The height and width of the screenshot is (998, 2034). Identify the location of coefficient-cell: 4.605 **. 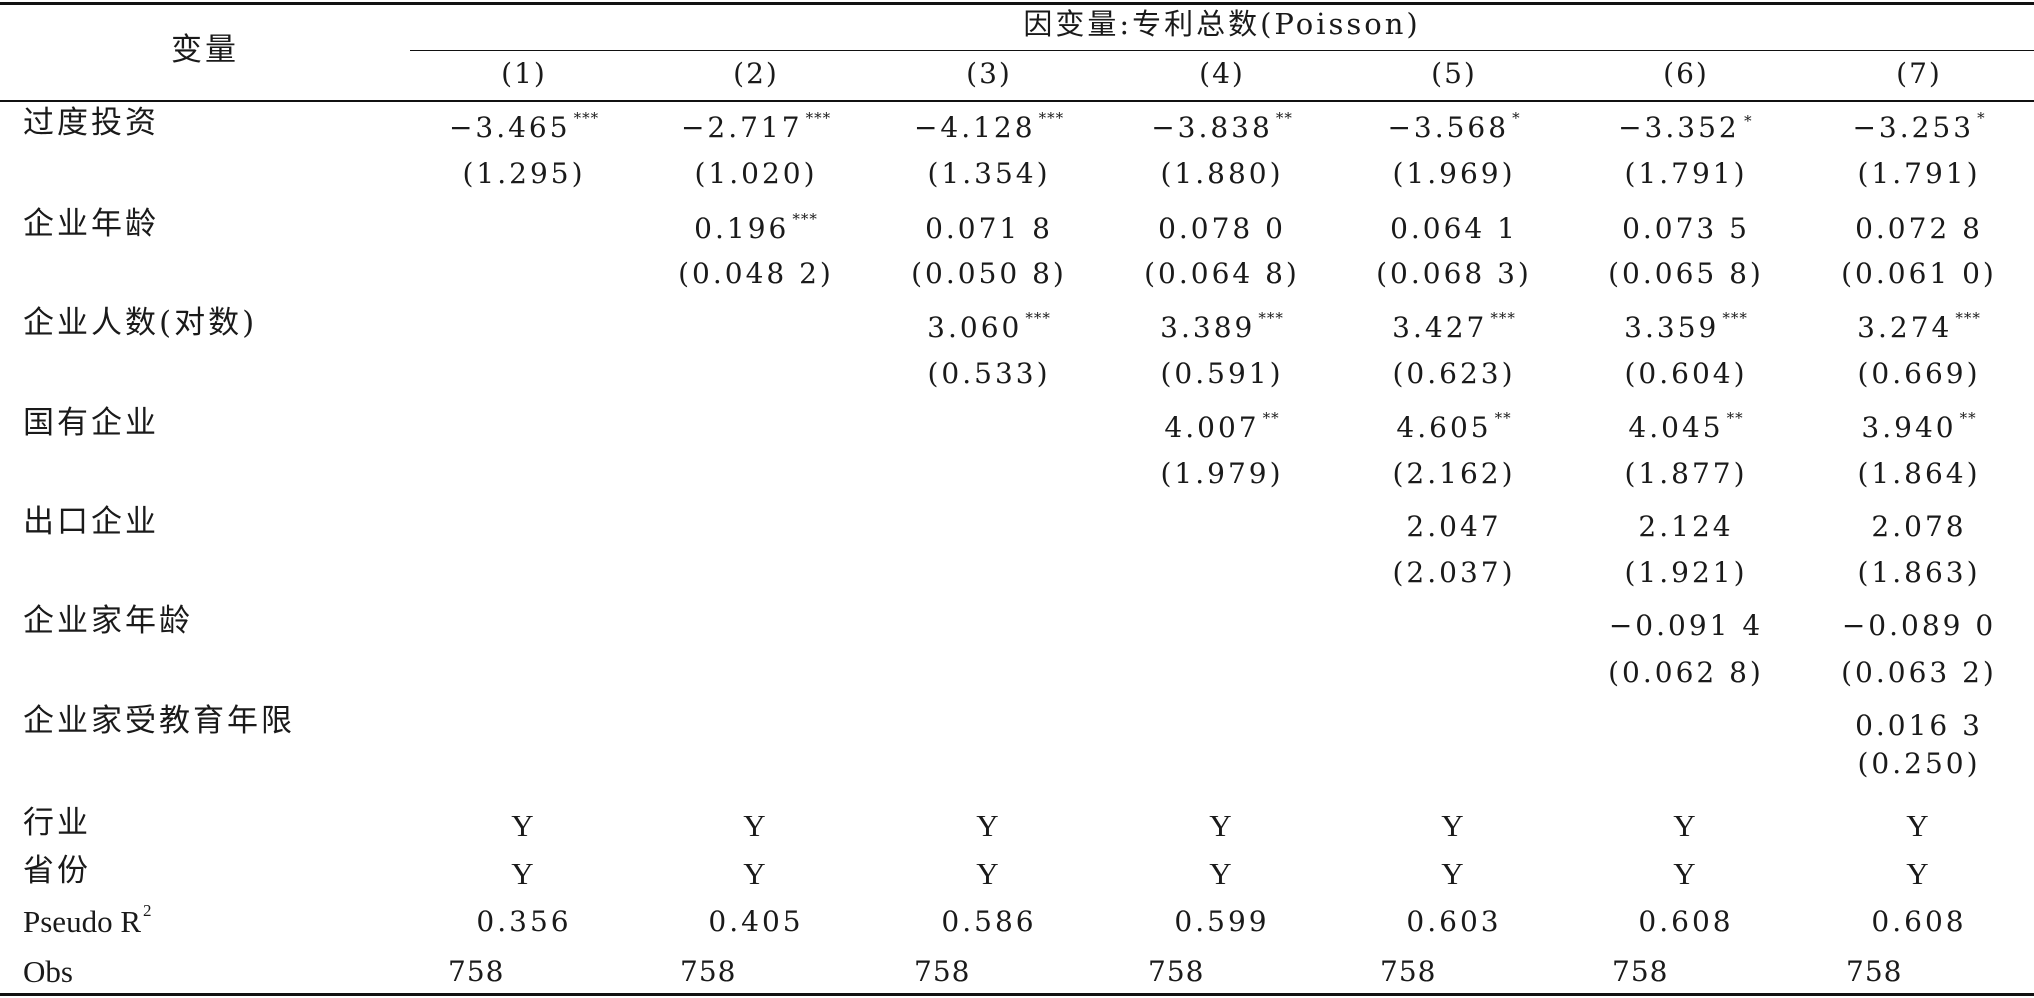
(1453, 427).